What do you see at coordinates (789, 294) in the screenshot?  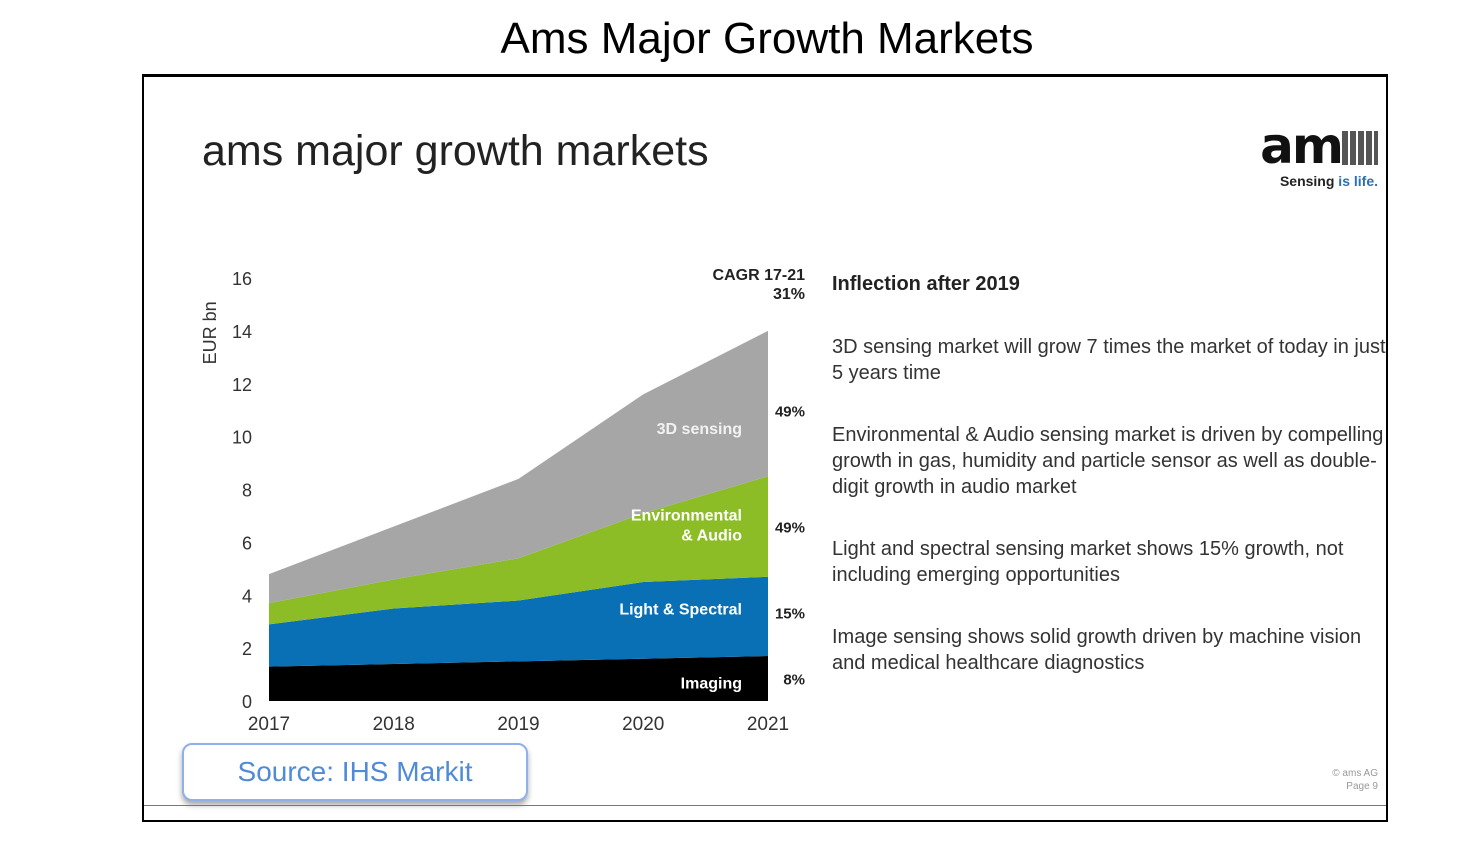 I see `cagr-total: 31%` at bounding box center [789, 294].